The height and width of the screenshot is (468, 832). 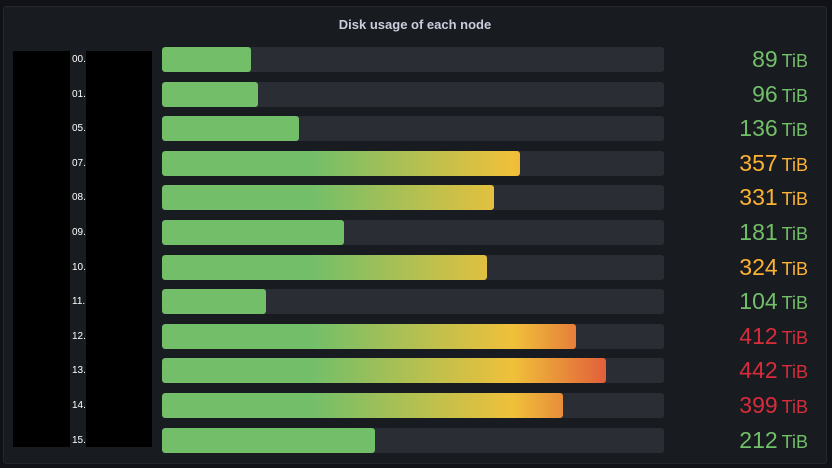 I want to click on node-value: 399 TiB, so click(x=773, y=405).